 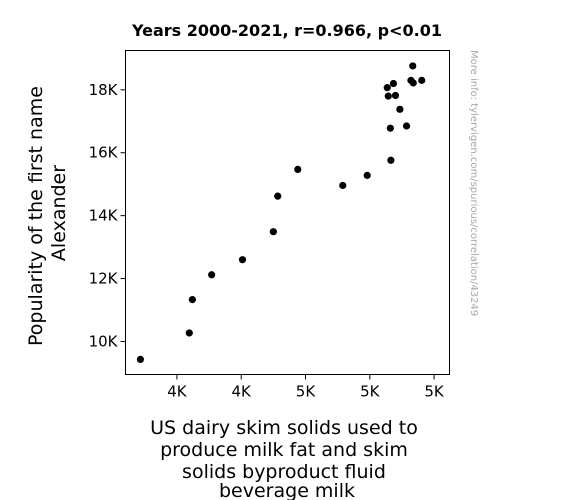 I want to click on x-axis: 4K 4K 5K 5K 5K, so click(x=306, y=387).